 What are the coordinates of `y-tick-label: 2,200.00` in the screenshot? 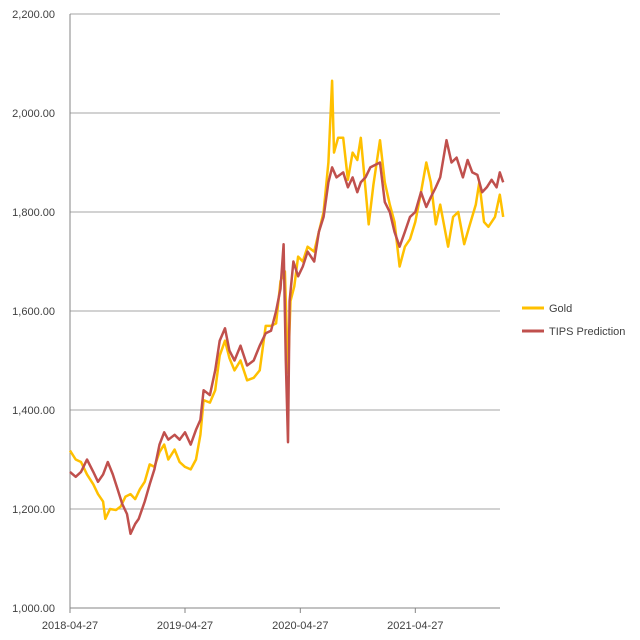 It's located at (33, 15).